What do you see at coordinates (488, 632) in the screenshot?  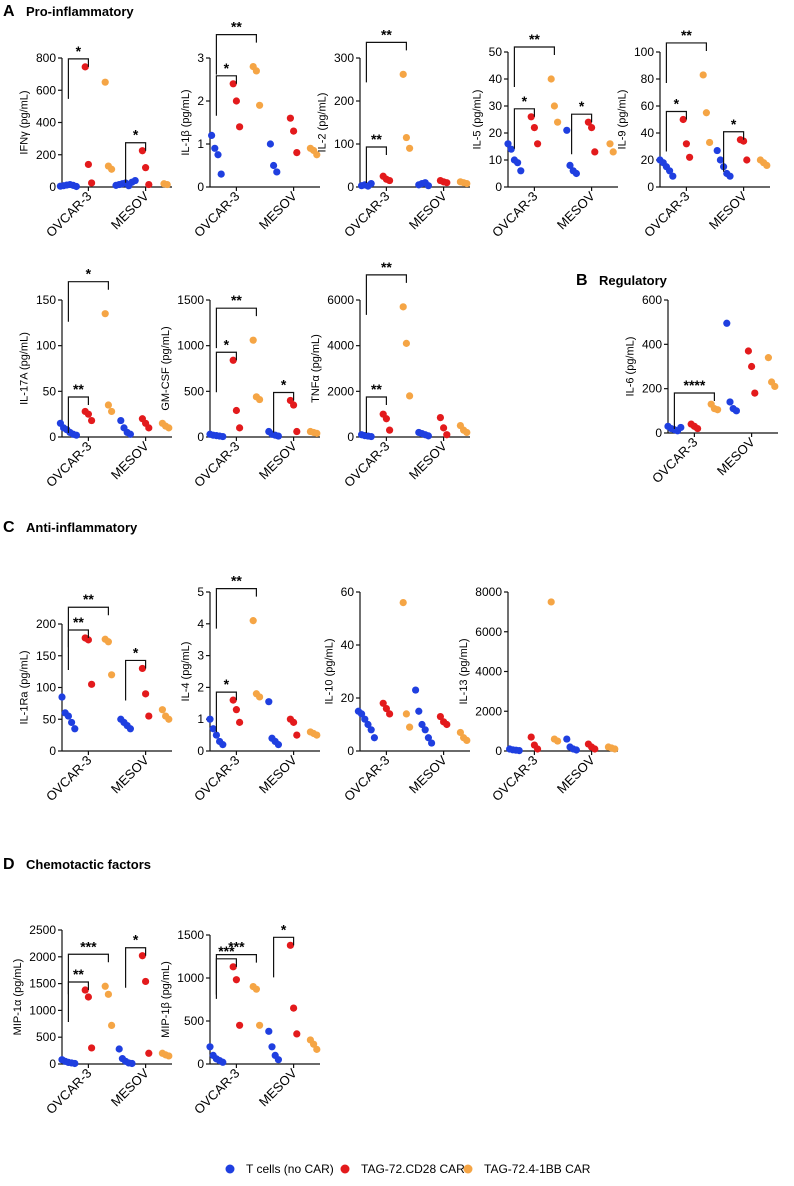 I see `y-tick-label: 6000` at bounding box center [488, 632].